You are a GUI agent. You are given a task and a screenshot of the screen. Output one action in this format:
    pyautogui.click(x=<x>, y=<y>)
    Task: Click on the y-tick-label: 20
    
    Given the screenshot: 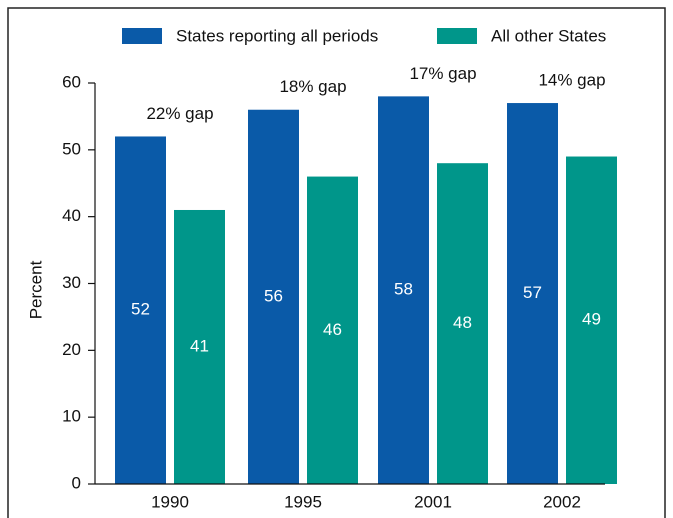 What is the action you would take?
    pyautogui.click(x=71, y=349)
    